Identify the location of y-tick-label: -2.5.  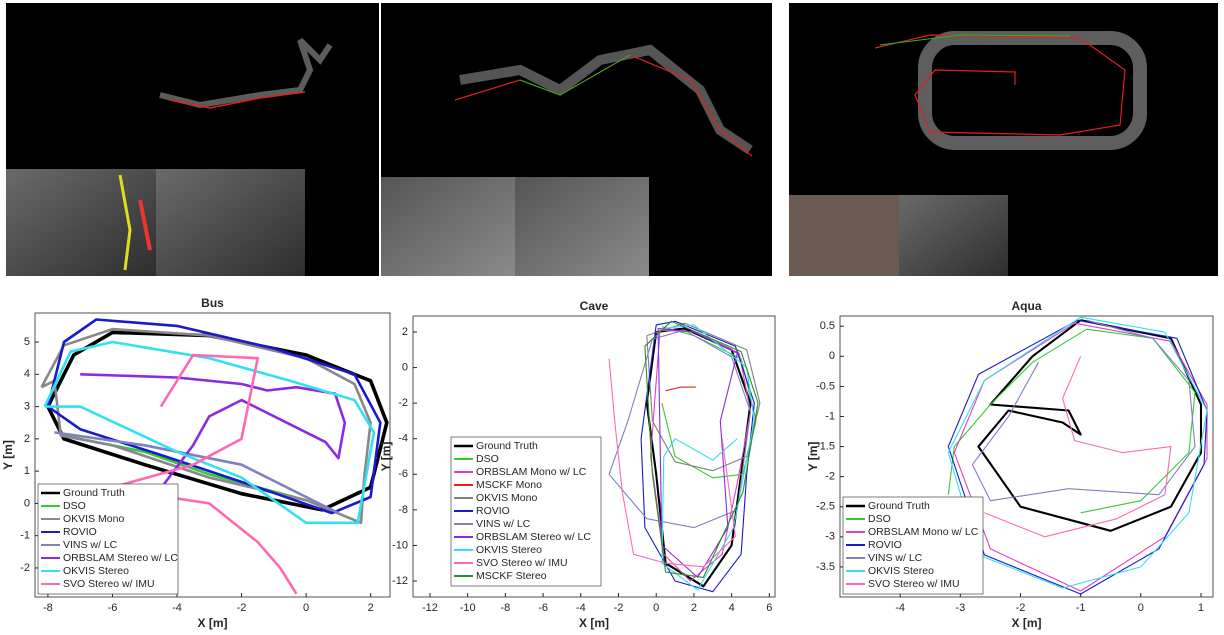
(825, 507).